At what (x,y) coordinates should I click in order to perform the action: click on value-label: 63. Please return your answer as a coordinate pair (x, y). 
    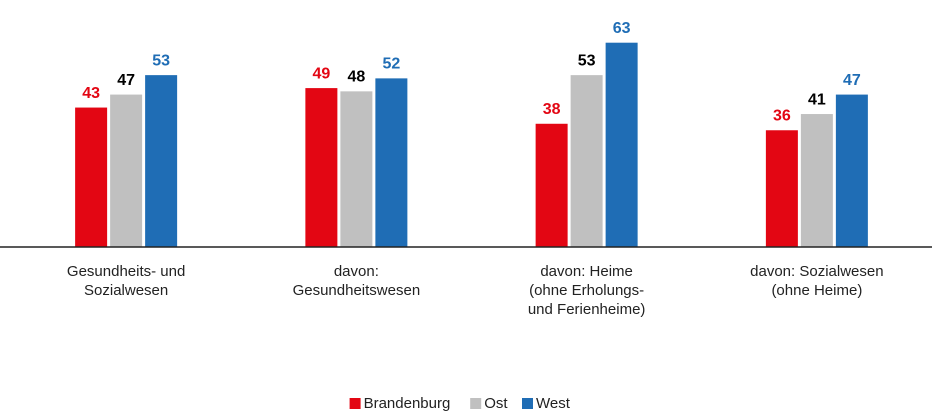
    Looking at the image, I should click on (622, 28).